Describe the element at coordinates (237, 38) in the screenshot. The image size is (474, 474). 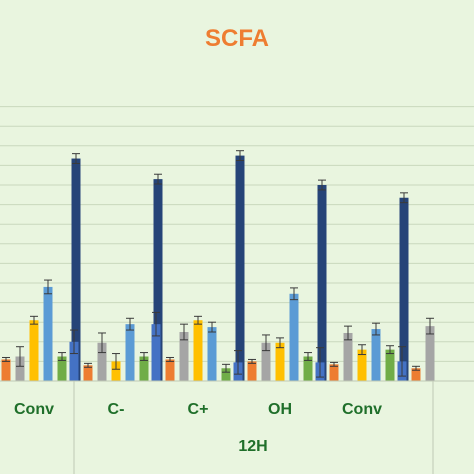
I see `chart-title: SCFA` at that location.